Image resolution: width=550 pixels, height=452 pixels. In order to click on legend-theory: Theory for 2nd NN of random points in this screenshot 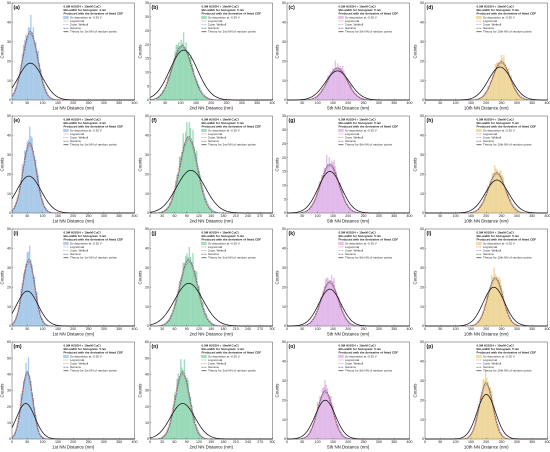, I will do `click(231, 371)`.